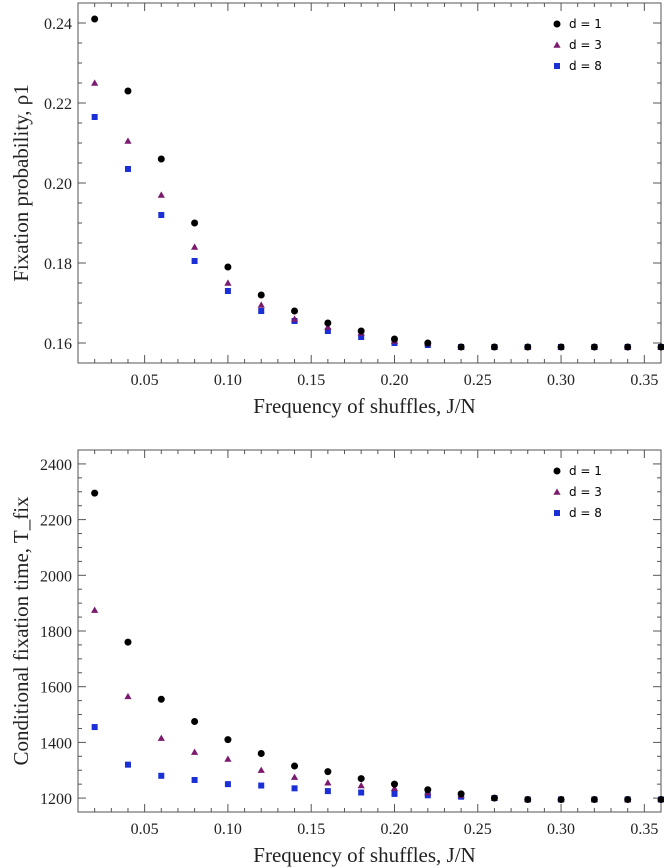 Image resolution: width=664 pixels, height=867 pixels. I want to click on x-tick-label: 0.15, so click(311, 829).